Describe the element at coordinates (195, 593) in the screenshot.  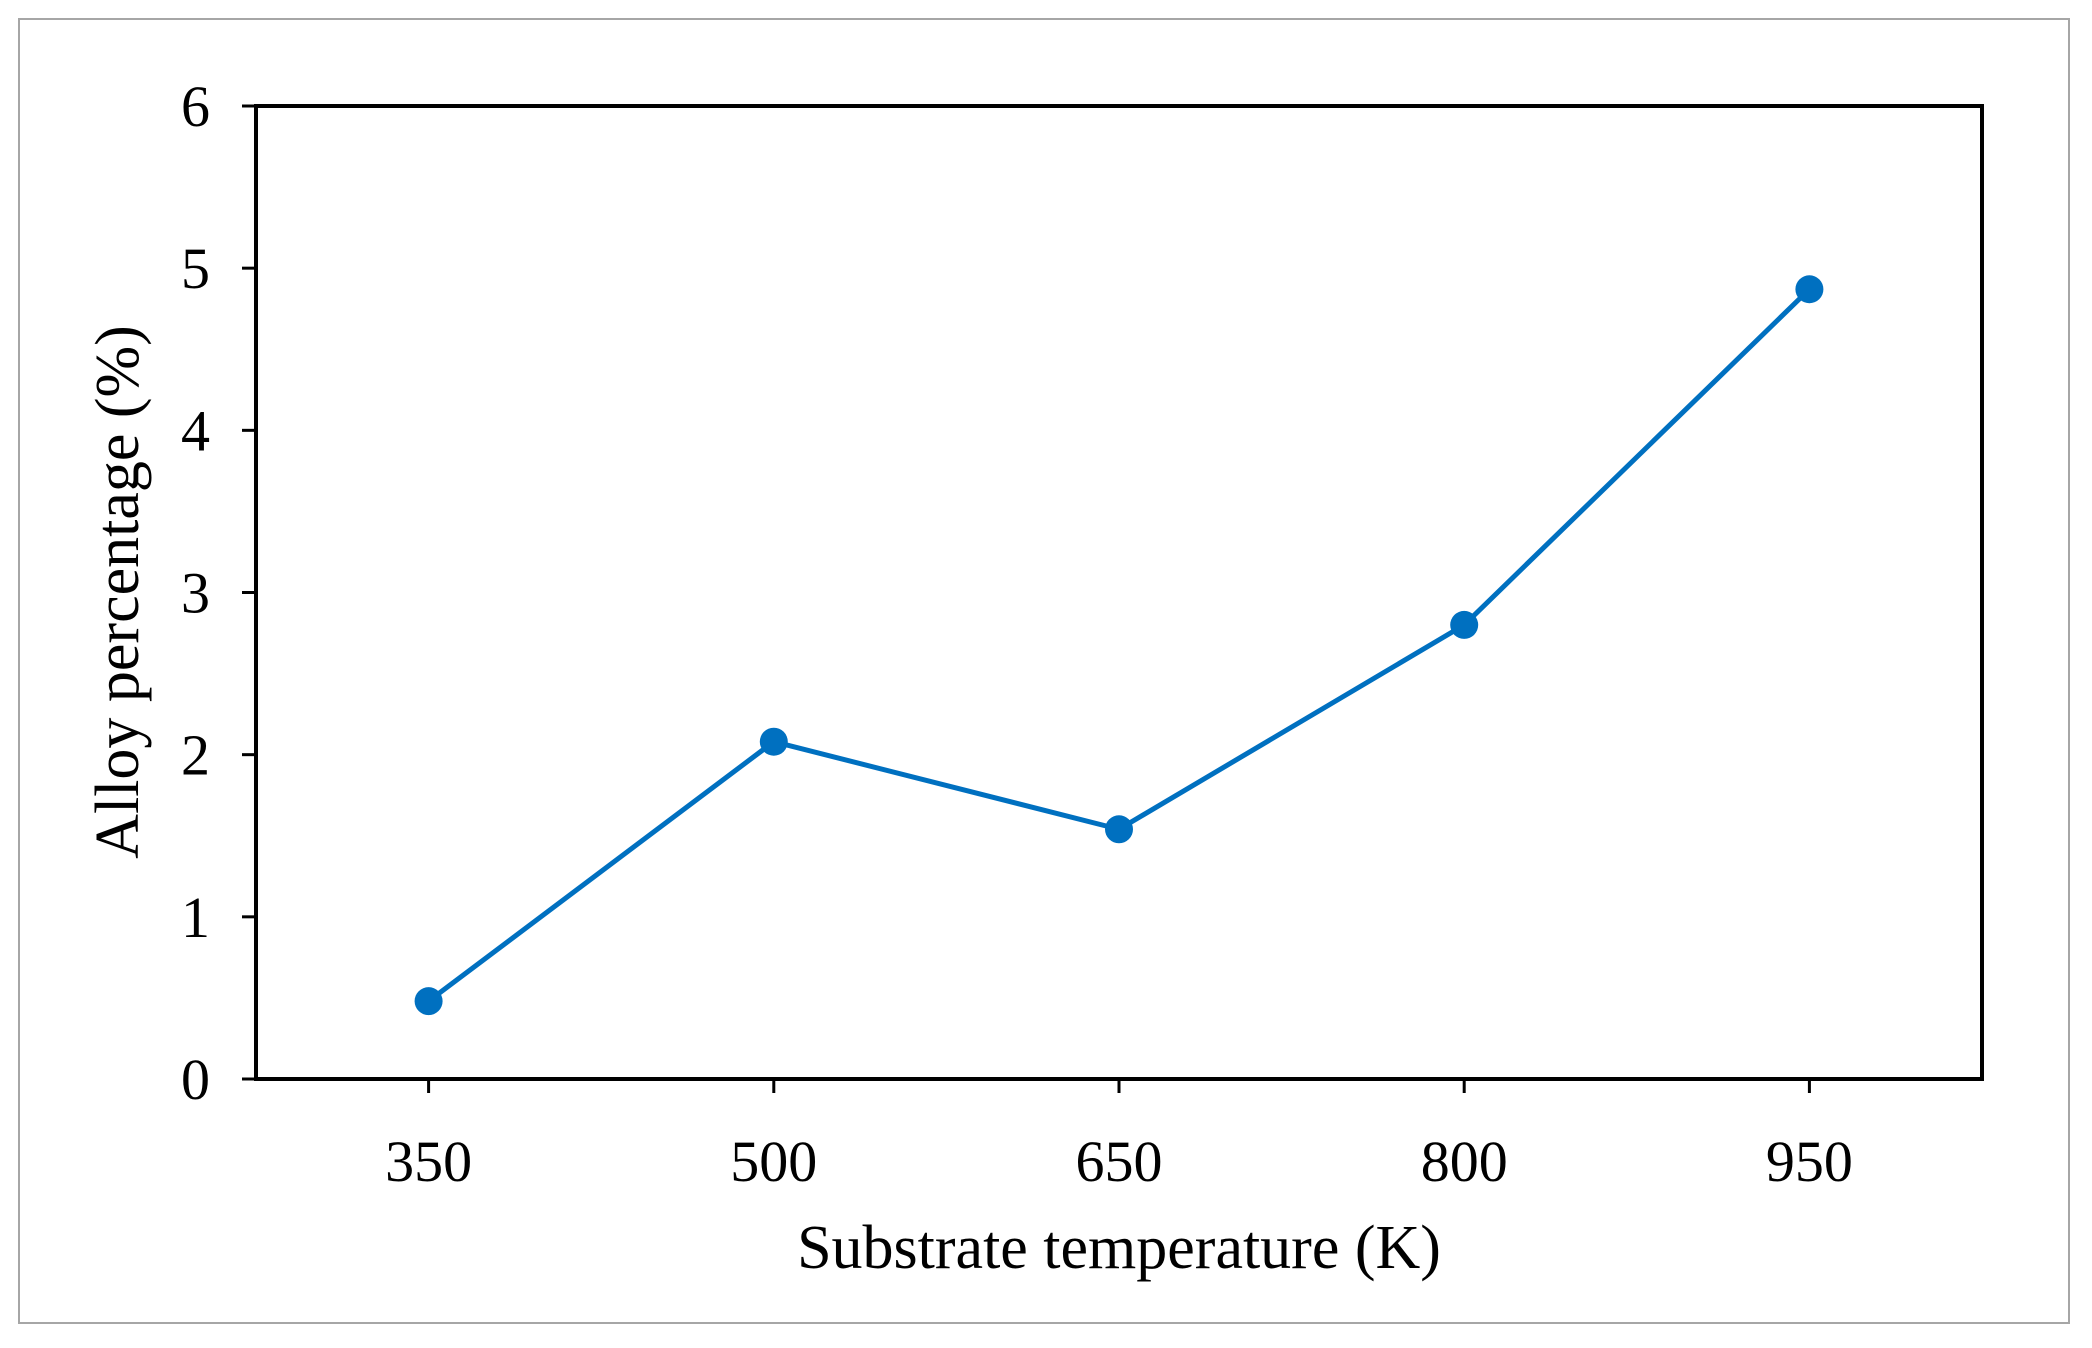
I see `y-tick-label: 3` at that location.